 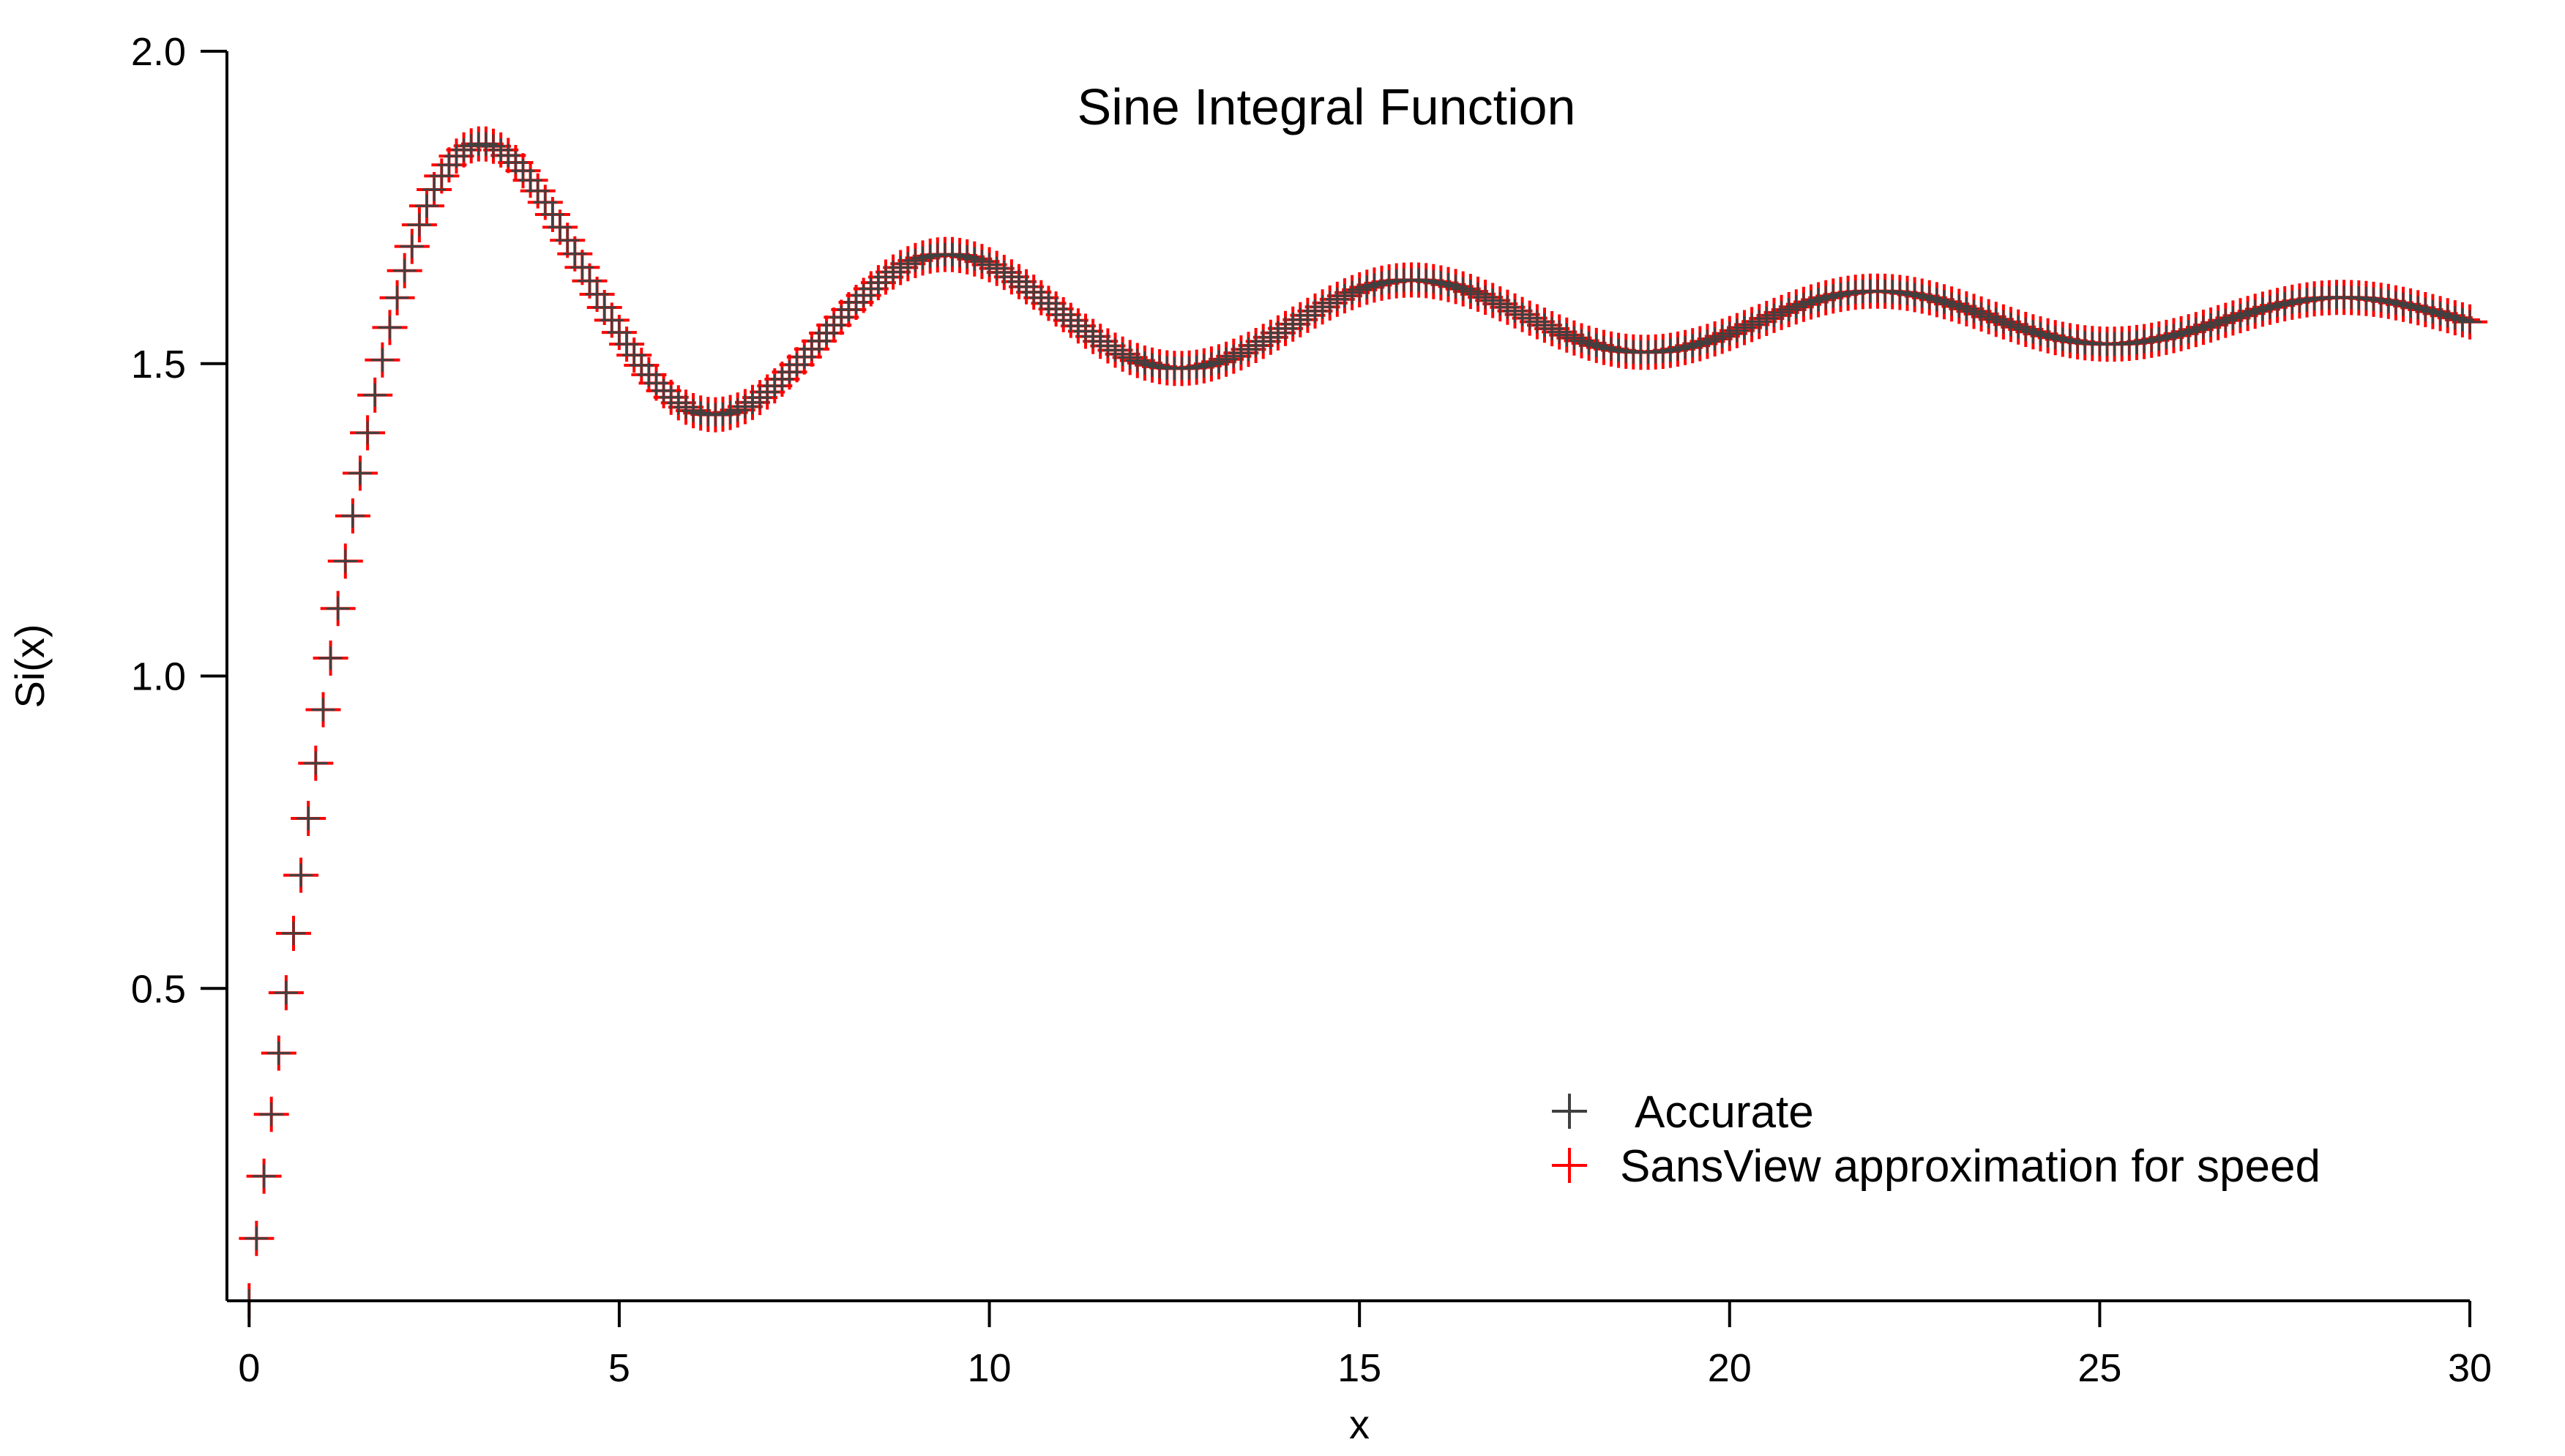 What do you see at coordinates (179, 520) in the screenshot?
I see `y-ticks: 0.5 1.0 1.5 2.0` at bounding box center [179, 520].